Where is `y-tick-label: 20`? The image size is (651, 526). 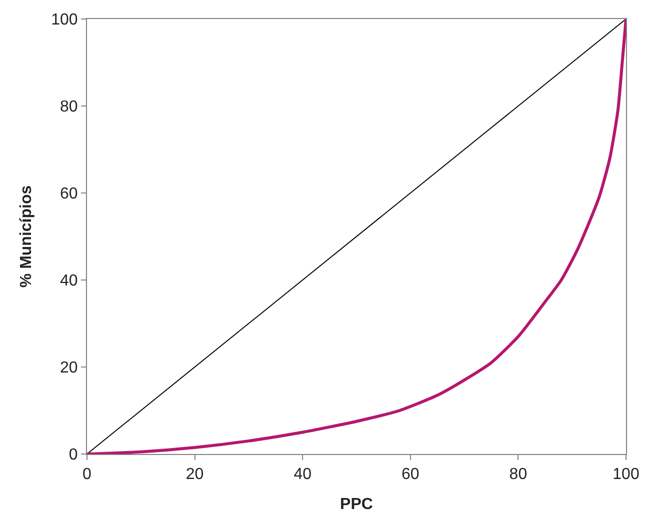 y-tick-label: 20 is located at coordinates (69, 368).